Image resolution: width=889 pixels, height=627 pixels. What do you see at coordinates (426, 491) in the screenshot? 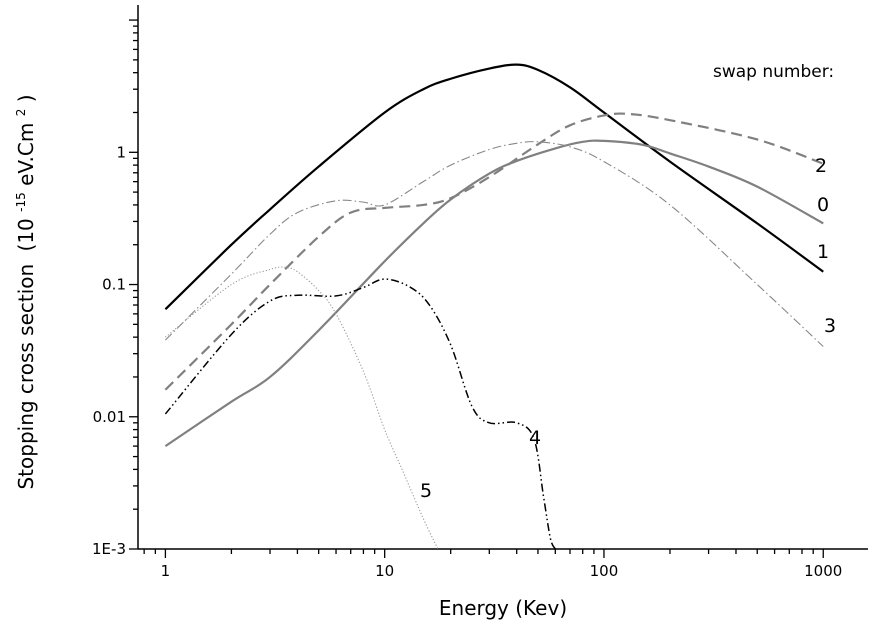
I see `series-label-5: 5` at bounding box center [426, 491].